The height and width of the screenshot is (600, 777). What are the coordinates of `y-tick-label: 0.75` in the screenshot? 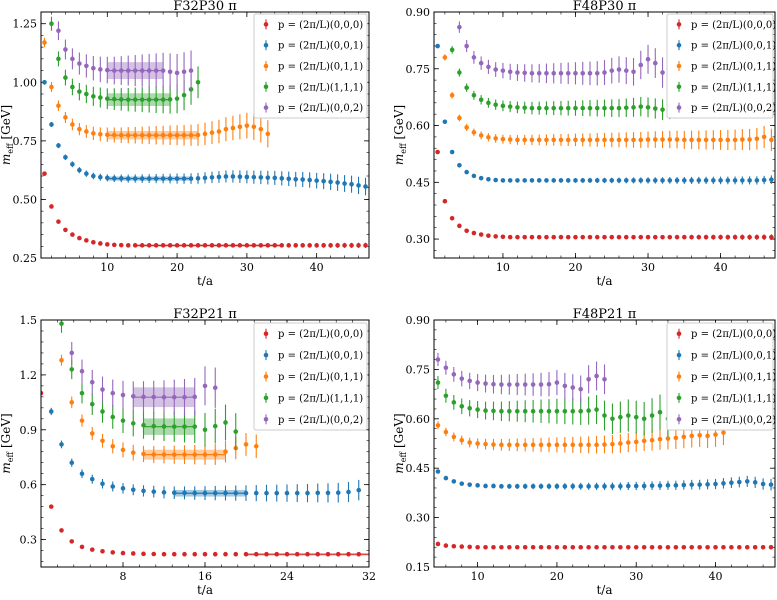 It's located at (418, 369).